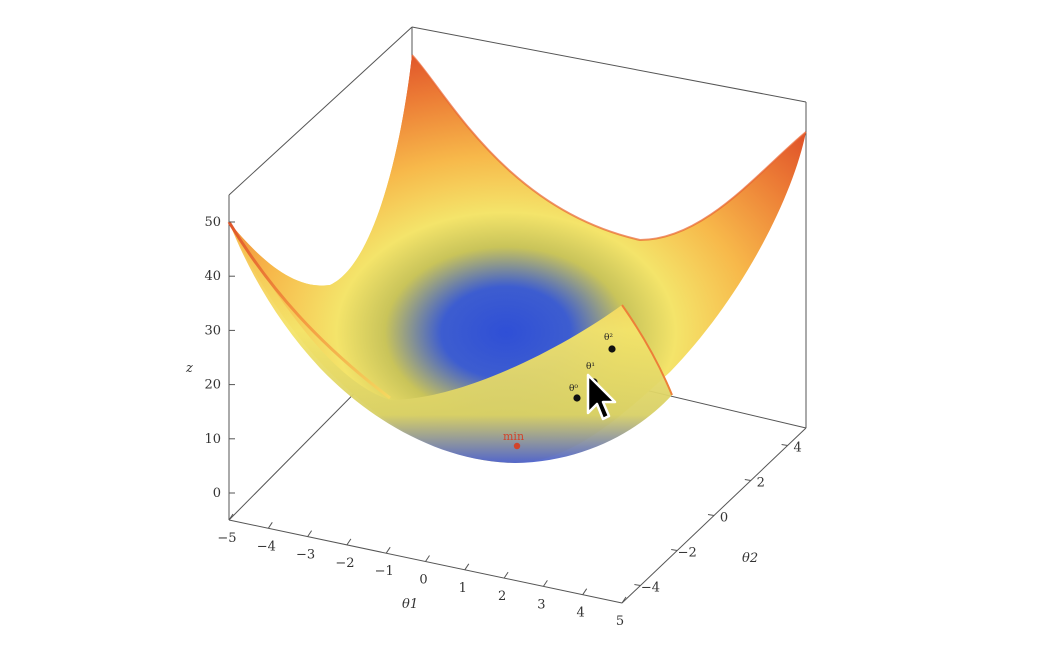  I want to click on point-min, so click(517, 446).